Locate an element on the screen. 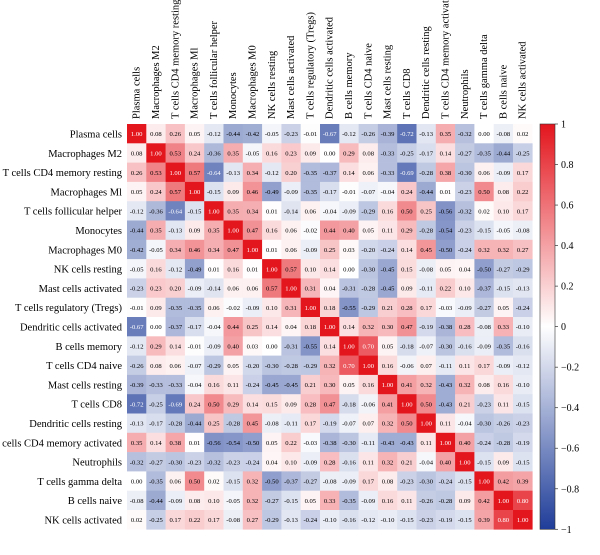 The image size is (600, 555). column-label: NK cells resting is located at coordinates (272, 84).